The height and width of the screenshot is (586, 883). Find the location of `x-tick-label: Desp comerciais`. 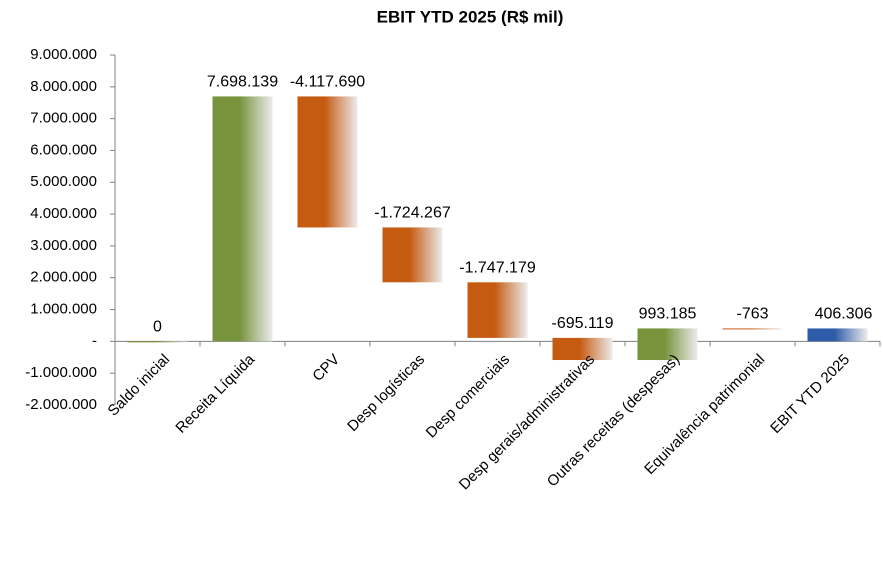

x-tick-label: Desp comerciais is located at coordinates (468, 396).